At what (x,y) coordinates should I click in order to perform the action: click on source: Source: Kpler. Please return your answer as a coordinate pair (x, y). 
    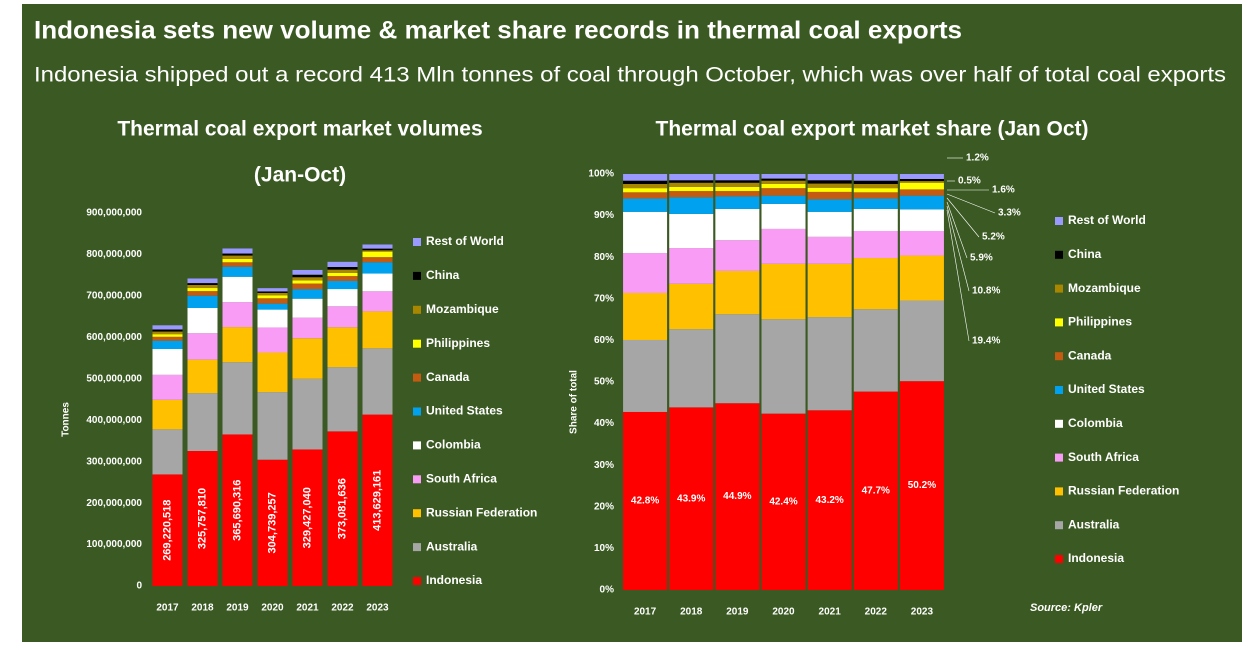
    Looking at the image, I should click on (1066, 608).